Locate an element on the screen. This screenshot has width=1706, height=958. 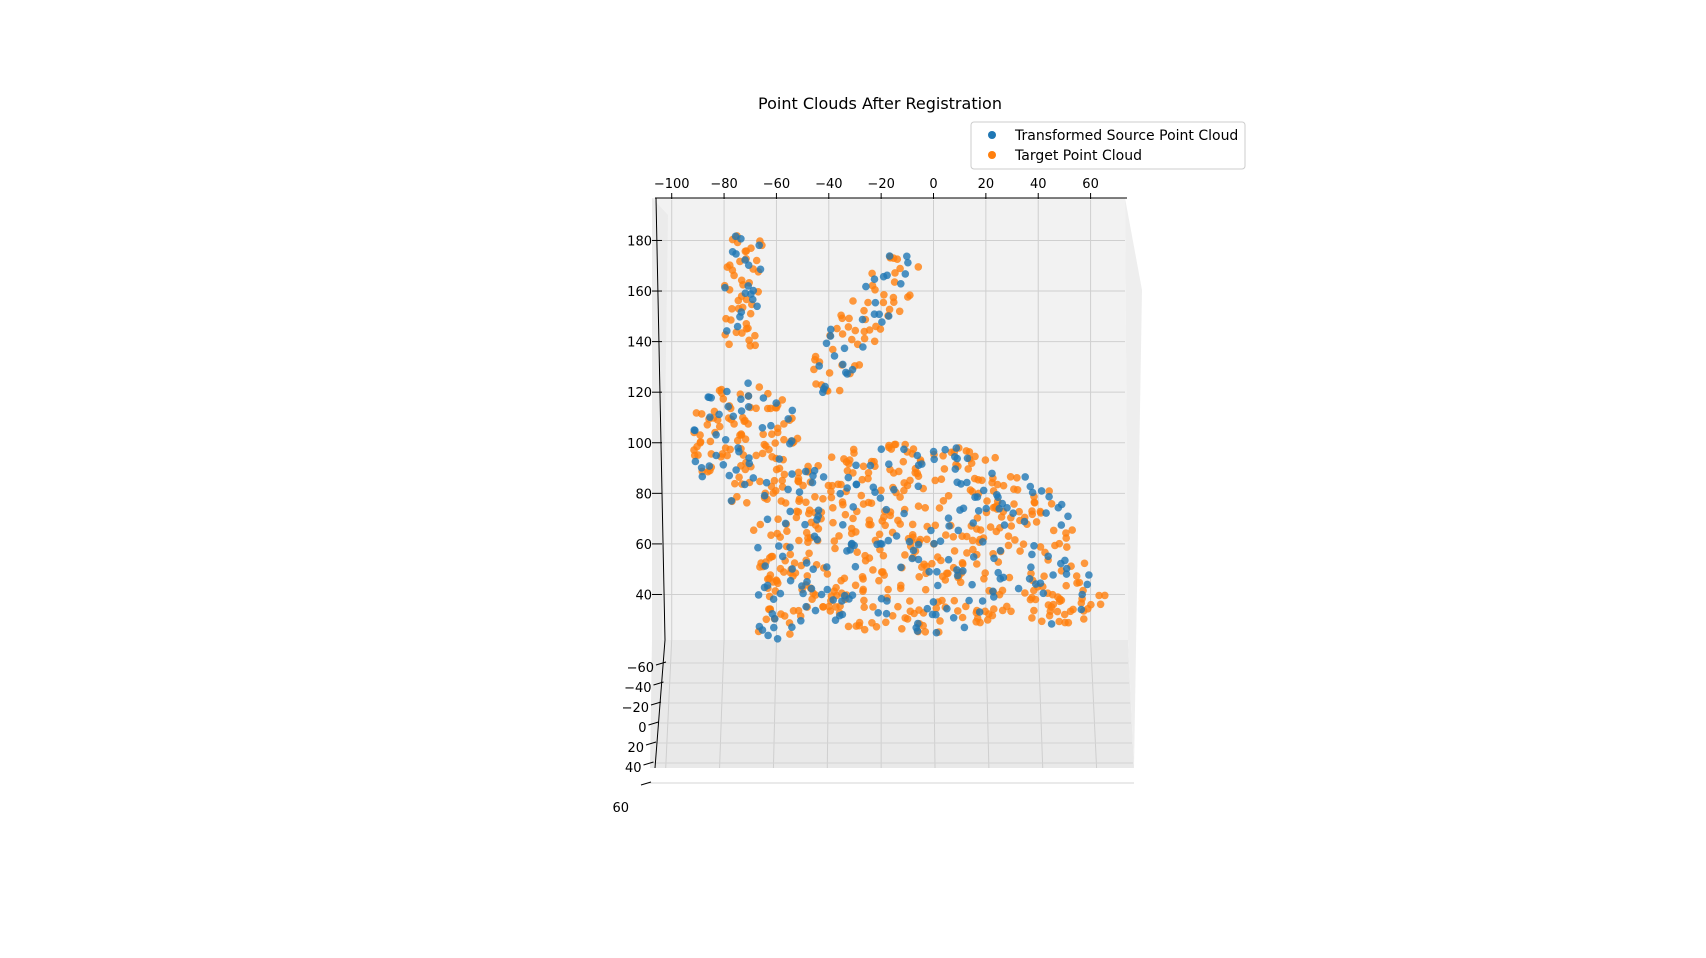
x-tick-label: −100 is located at coordinates (672, 184).